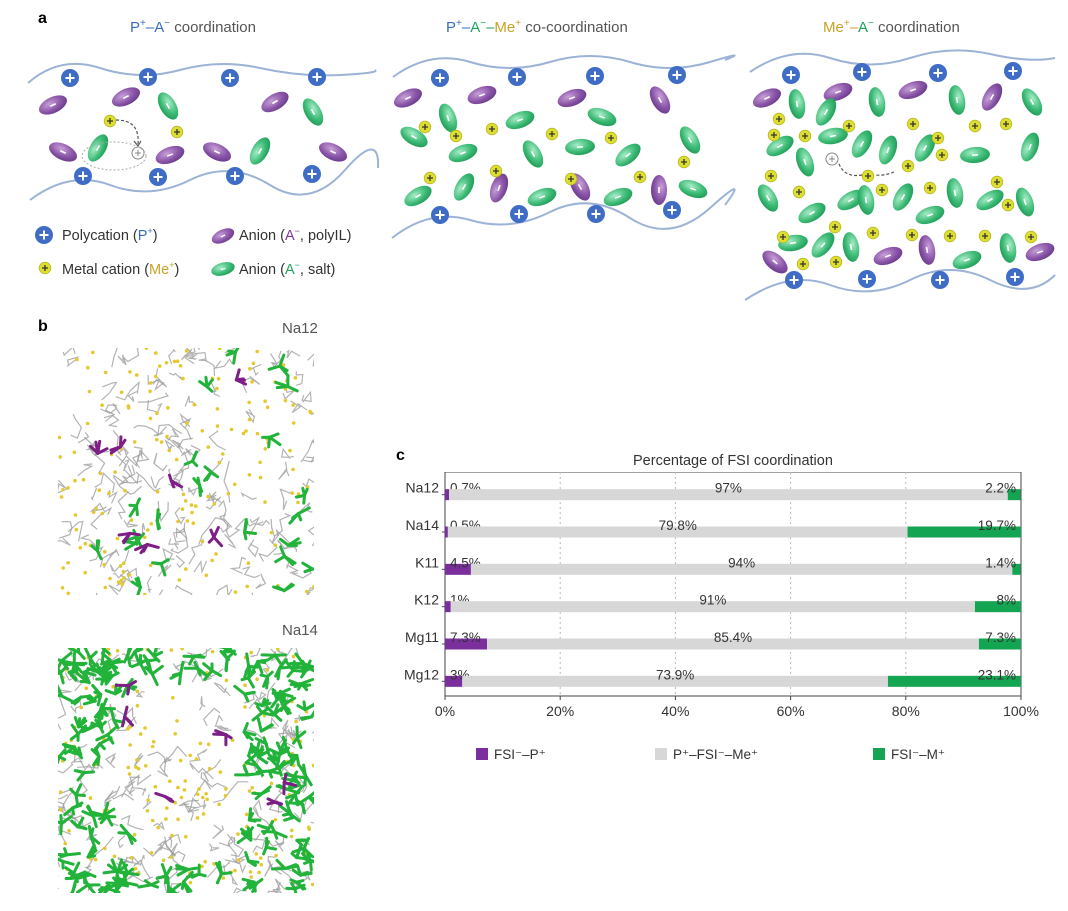  Describe the element at coordinates (44, 235) in the screenshot. I see `polycation-legend-icon` at that location.